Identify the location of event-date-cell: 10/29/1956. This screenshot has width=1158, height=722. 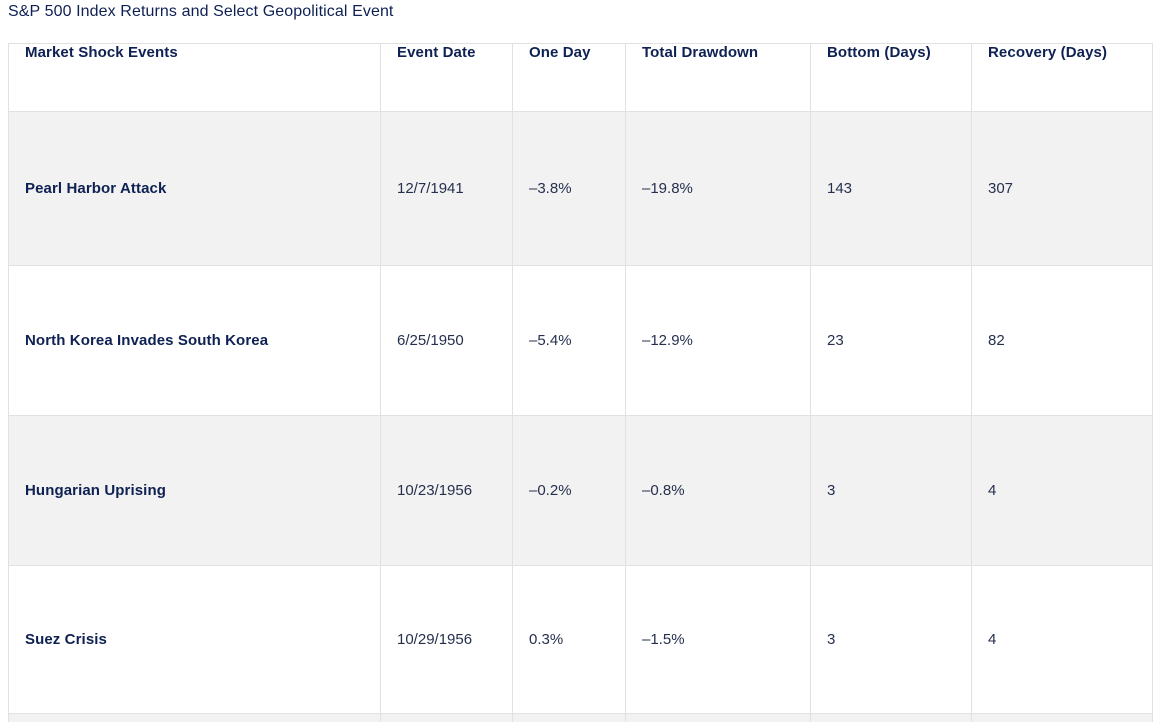
(446, 639).